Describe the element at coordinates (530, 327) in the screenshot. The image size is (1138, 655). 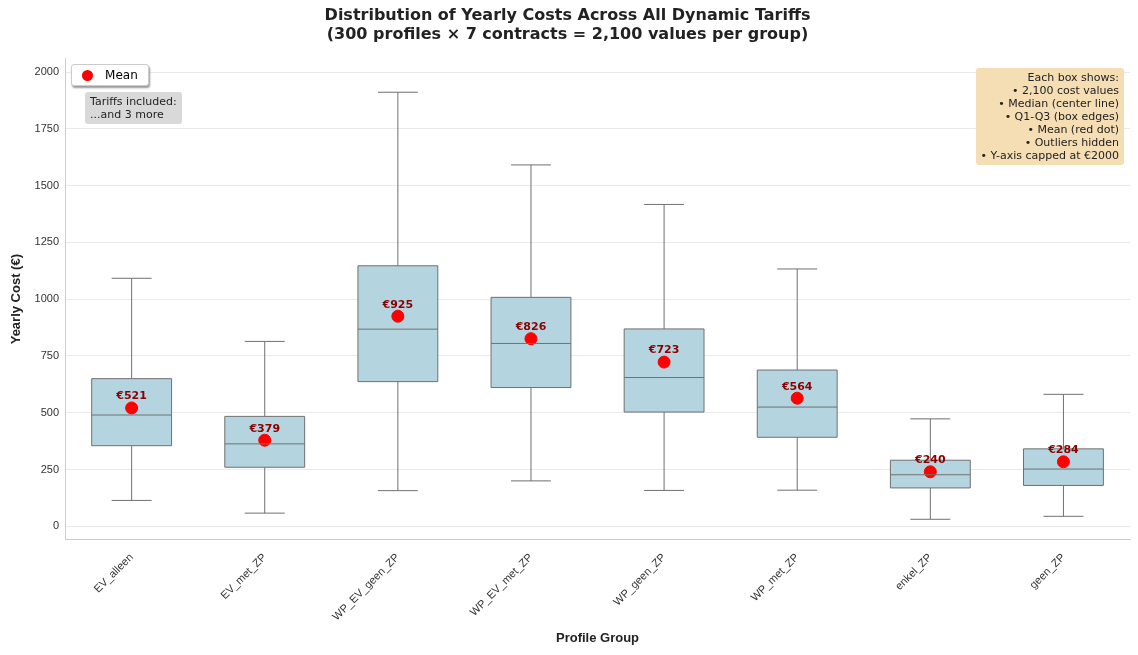
I see `data-label: €826` at that location.